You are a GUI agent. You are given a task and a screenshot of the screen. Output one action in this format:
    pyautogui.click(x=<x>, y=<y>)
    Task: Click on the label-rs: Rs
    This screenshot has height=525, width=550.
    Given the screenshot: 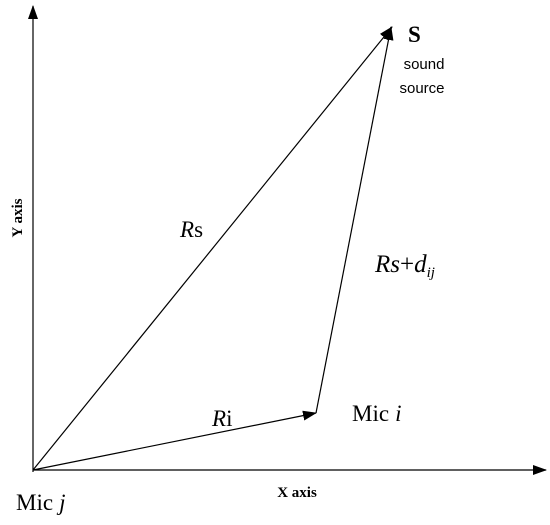 What is the action you would take?
    pyautogui.click(x=191, y=229)
    